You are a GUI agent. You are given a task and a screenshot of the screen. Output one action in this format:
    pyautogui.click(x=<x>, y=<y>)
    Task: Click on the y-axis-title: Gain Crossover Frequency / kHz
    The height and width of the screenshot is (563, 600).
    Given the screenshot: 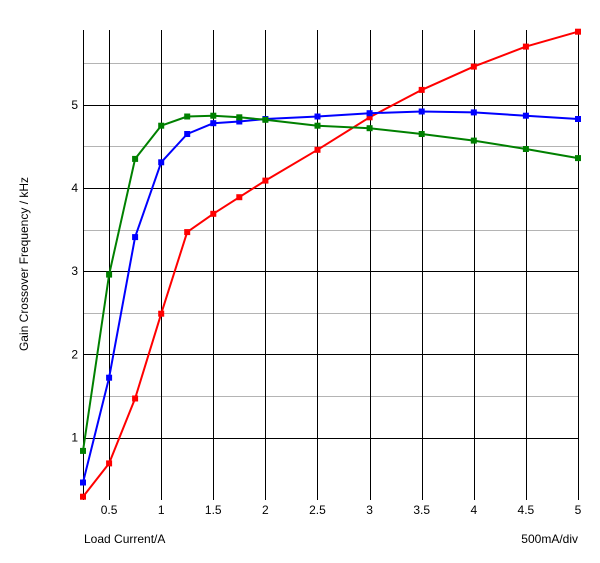 What is the action you would take?
    pyautogui.click(x=24, y=264)
    